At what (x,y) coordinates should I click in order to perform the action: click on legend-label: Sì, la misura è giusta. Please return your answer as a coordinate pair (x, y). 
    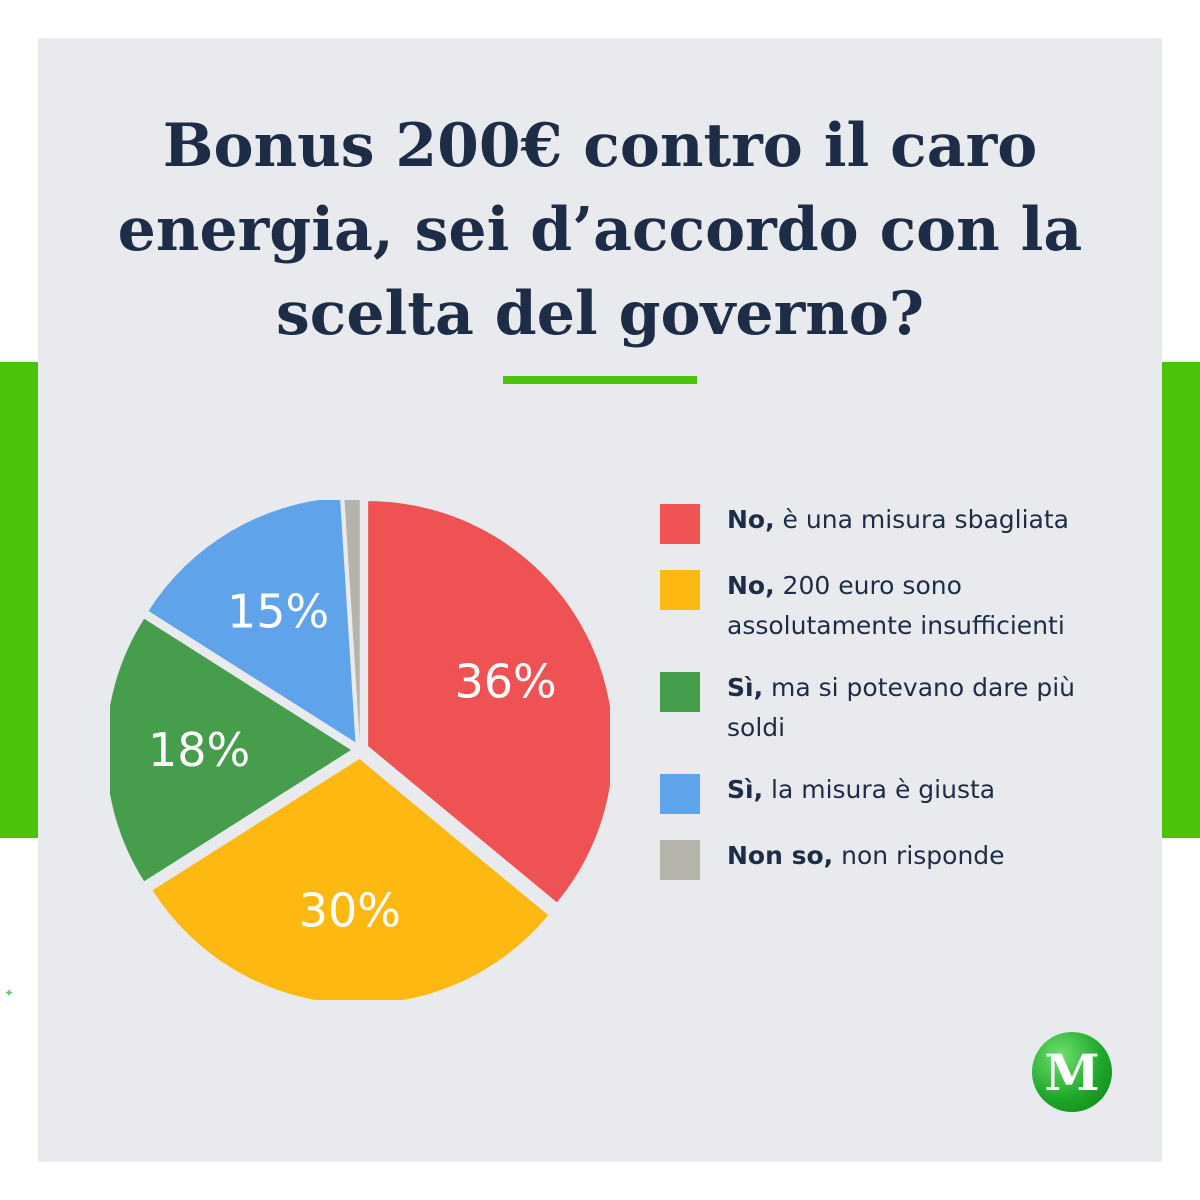
    Looking at the image, I should click on (861, 790).